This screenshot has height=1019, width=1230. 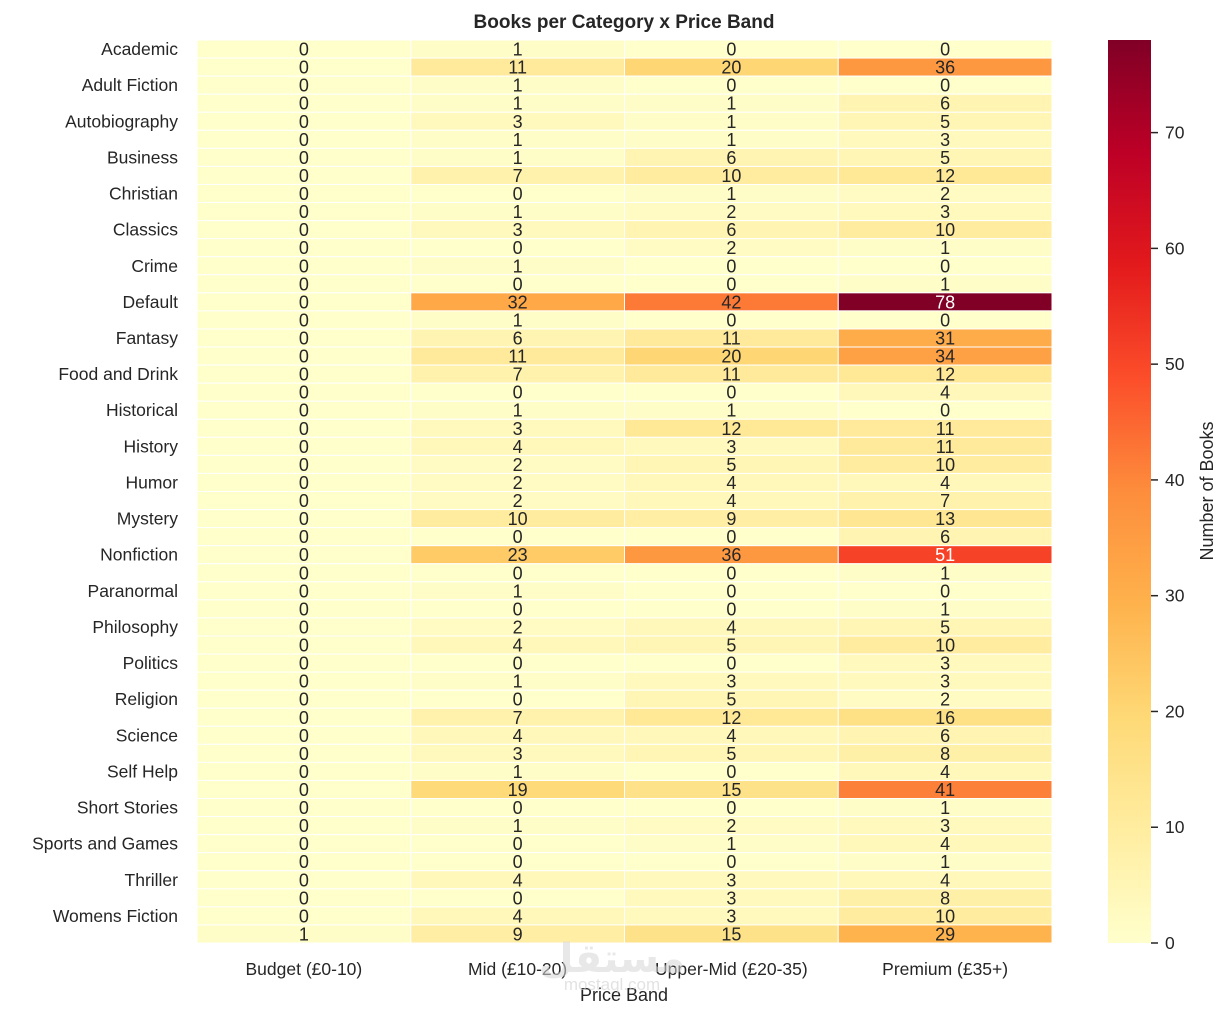 I want to click on watermark-url: mostaql.com, so click(x=612, y=984).